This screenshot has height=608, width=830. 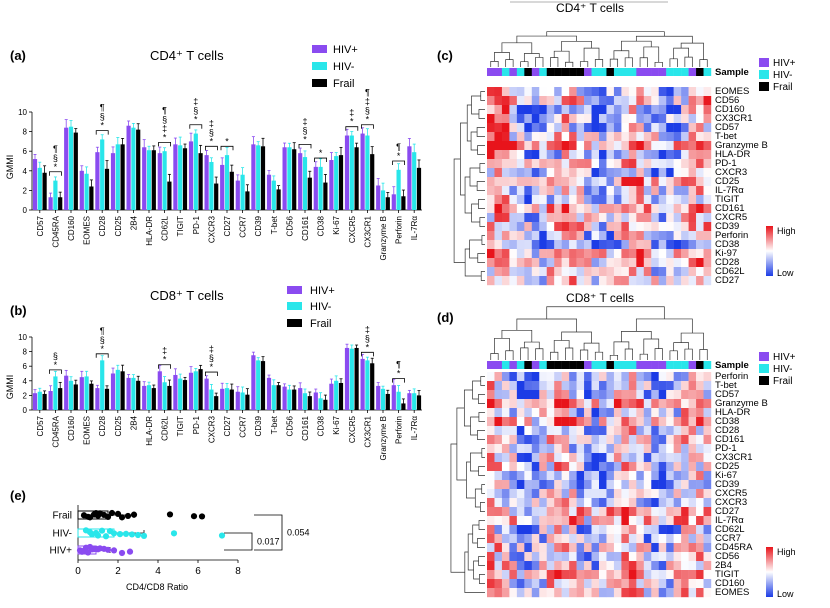 I want to click on x-tick-label: CD25, so click(x=118, y=425).